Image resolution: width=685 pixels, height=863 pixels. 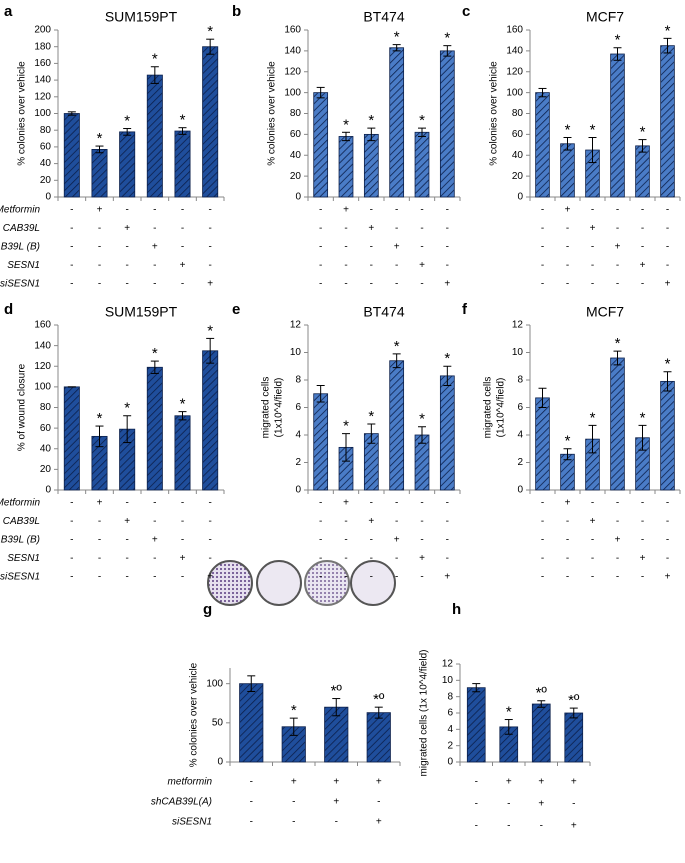 I want to click on y-tick-label: 60, so click(x=46, y=428).